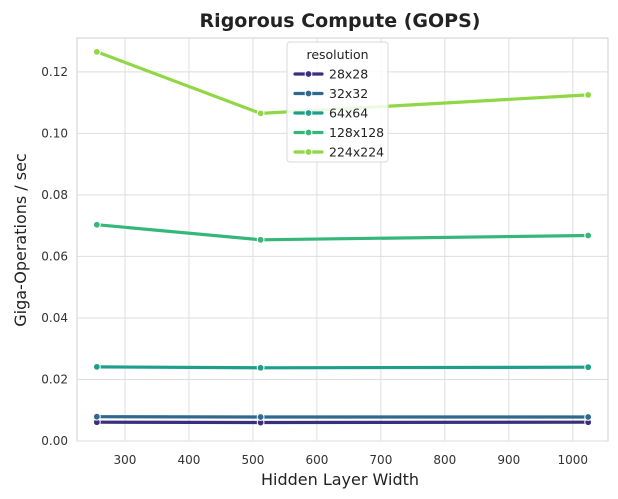 The image size is (618, 499). I want to click on y-tick-label: 0.10, so click(54, 133).